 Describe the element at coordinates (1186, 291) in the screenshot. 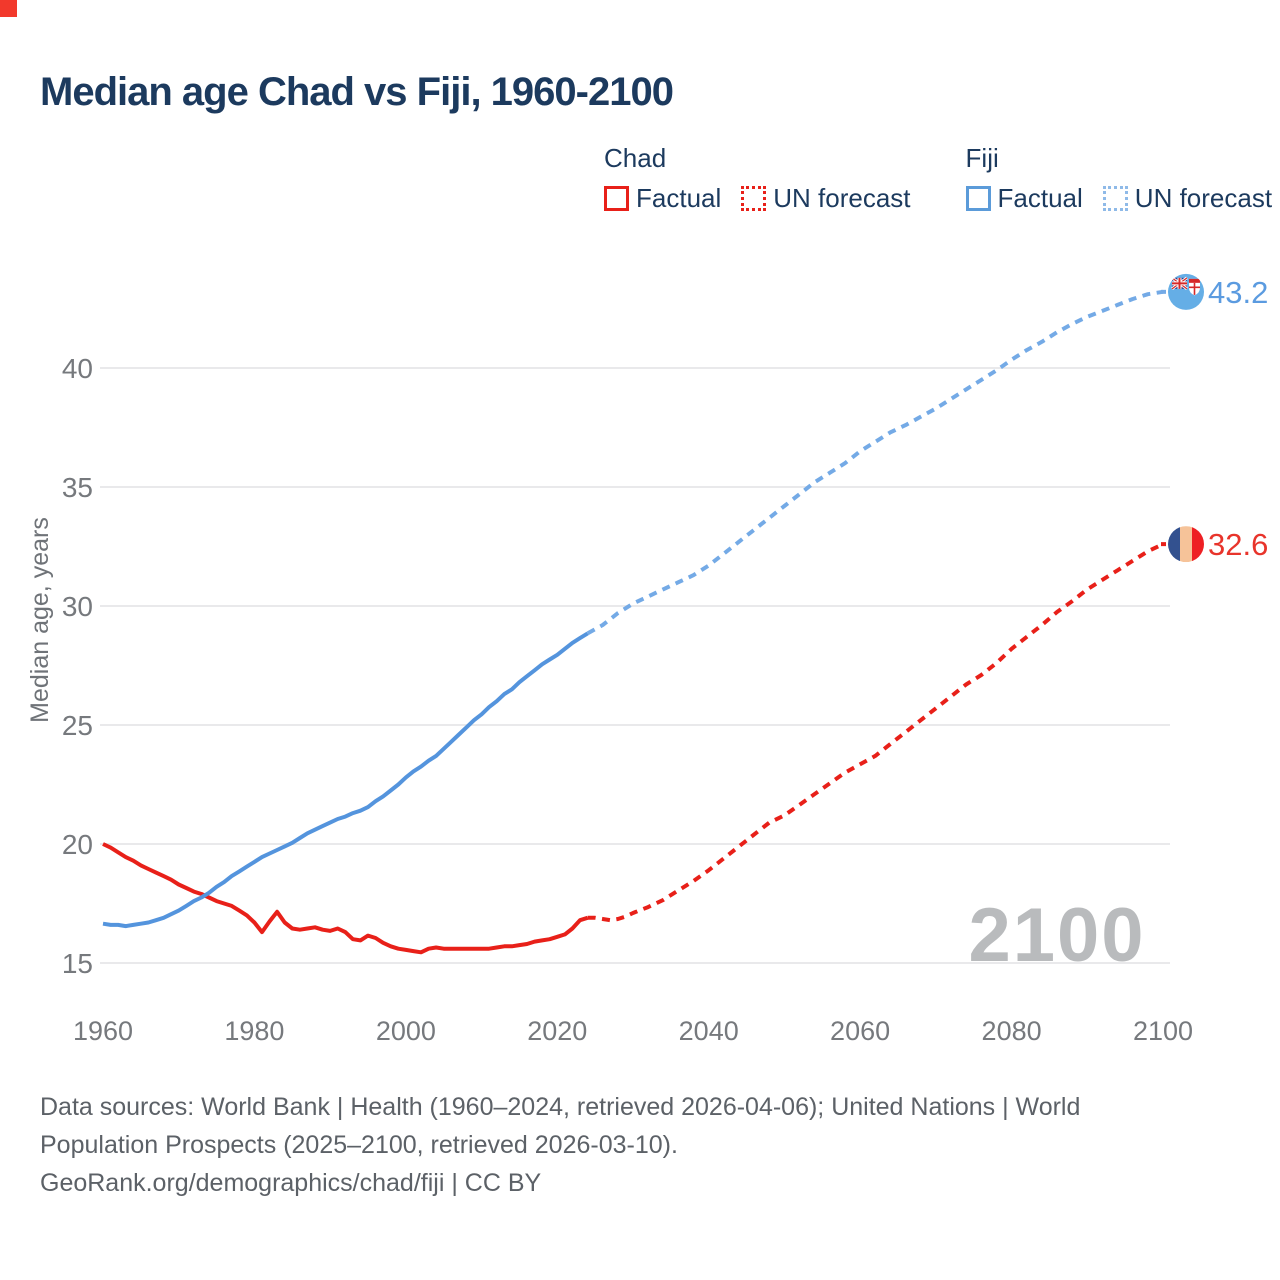

I see `fiji-flag-icon` at that location.